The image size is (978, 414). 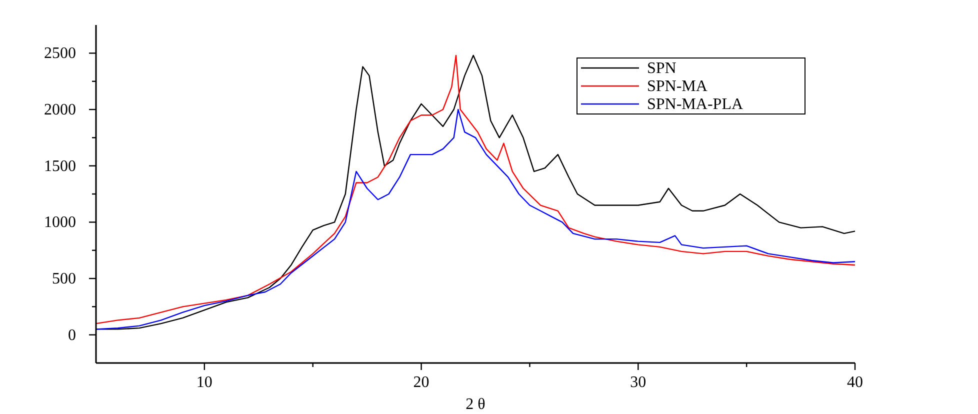 What do you see at coordinates (60, 53) in the screenshot?
I see `y-tick-label: 2500` at bounding box center [60, 53].